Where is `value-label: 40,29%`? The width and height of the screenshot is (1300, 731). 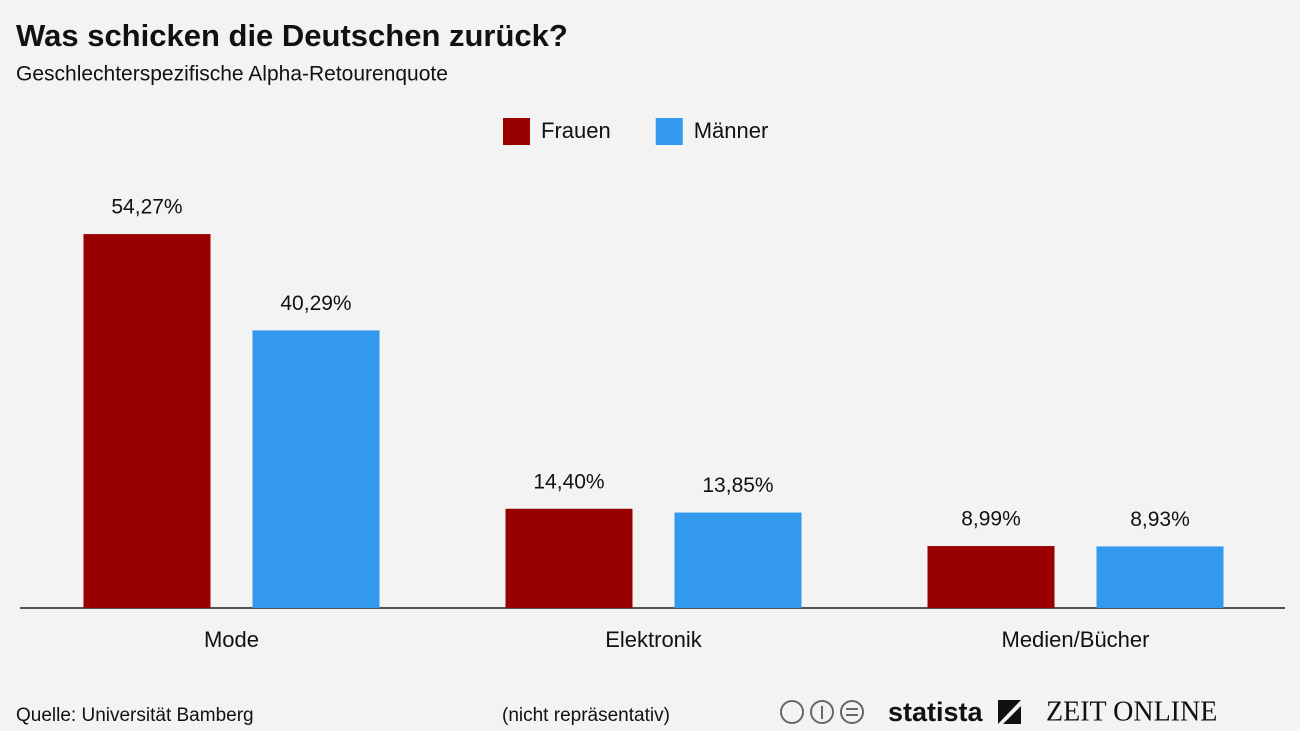 value-label: 40,29% is located at coordinates (315, 303).